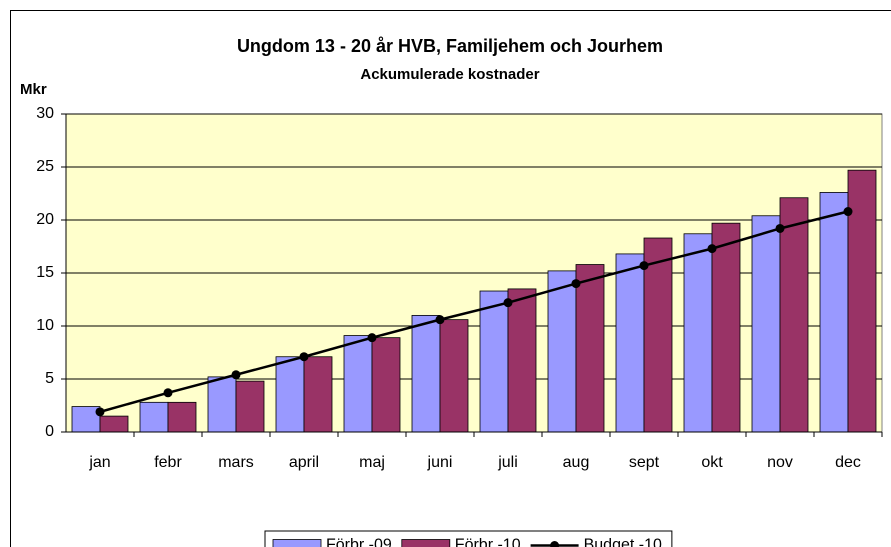 This screenshot has height=547, width=891. What do you see at coordinates (488, 542) in the screenshot?
I see `legend-label: Förbr -10` at bounding box center [488, 542].